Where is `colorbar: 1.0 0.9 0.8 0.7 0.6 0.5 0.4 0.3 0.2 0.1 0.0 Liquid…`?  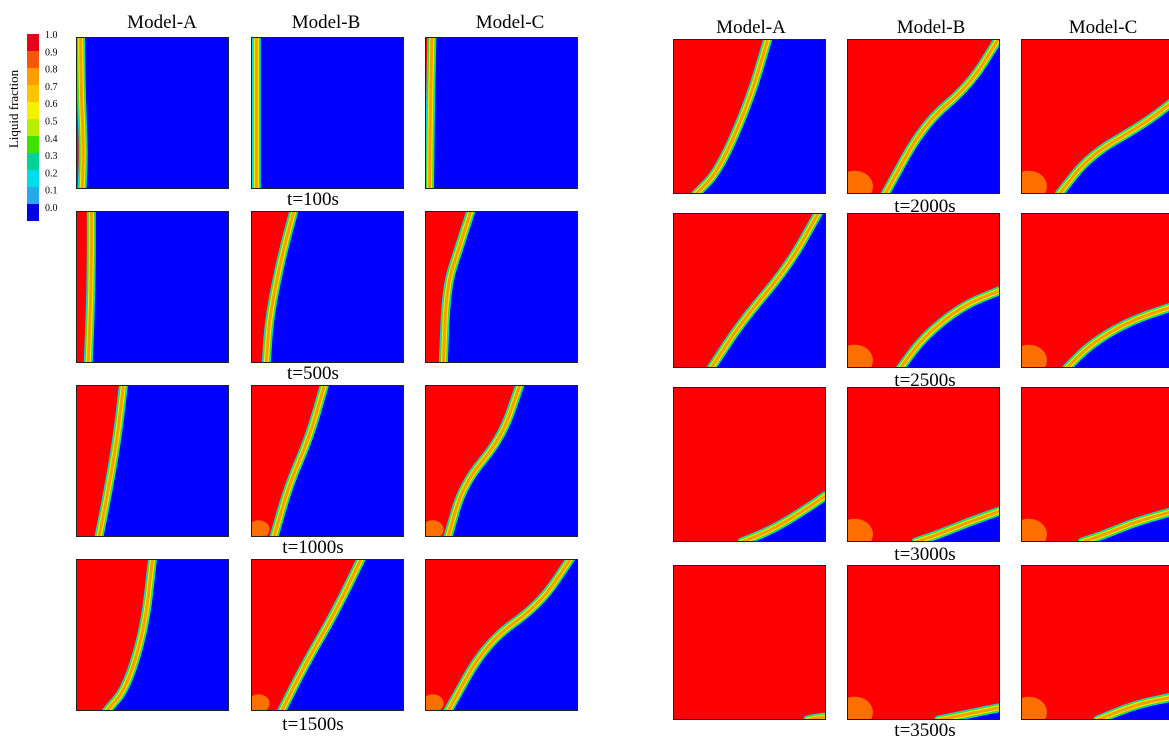 colorbar: 1.0 0.9 0.8 0.7 0.6 0.5 0.4 0.3 0.2 0.1 0.0 Liquid… is located at coordinates (32, 125).